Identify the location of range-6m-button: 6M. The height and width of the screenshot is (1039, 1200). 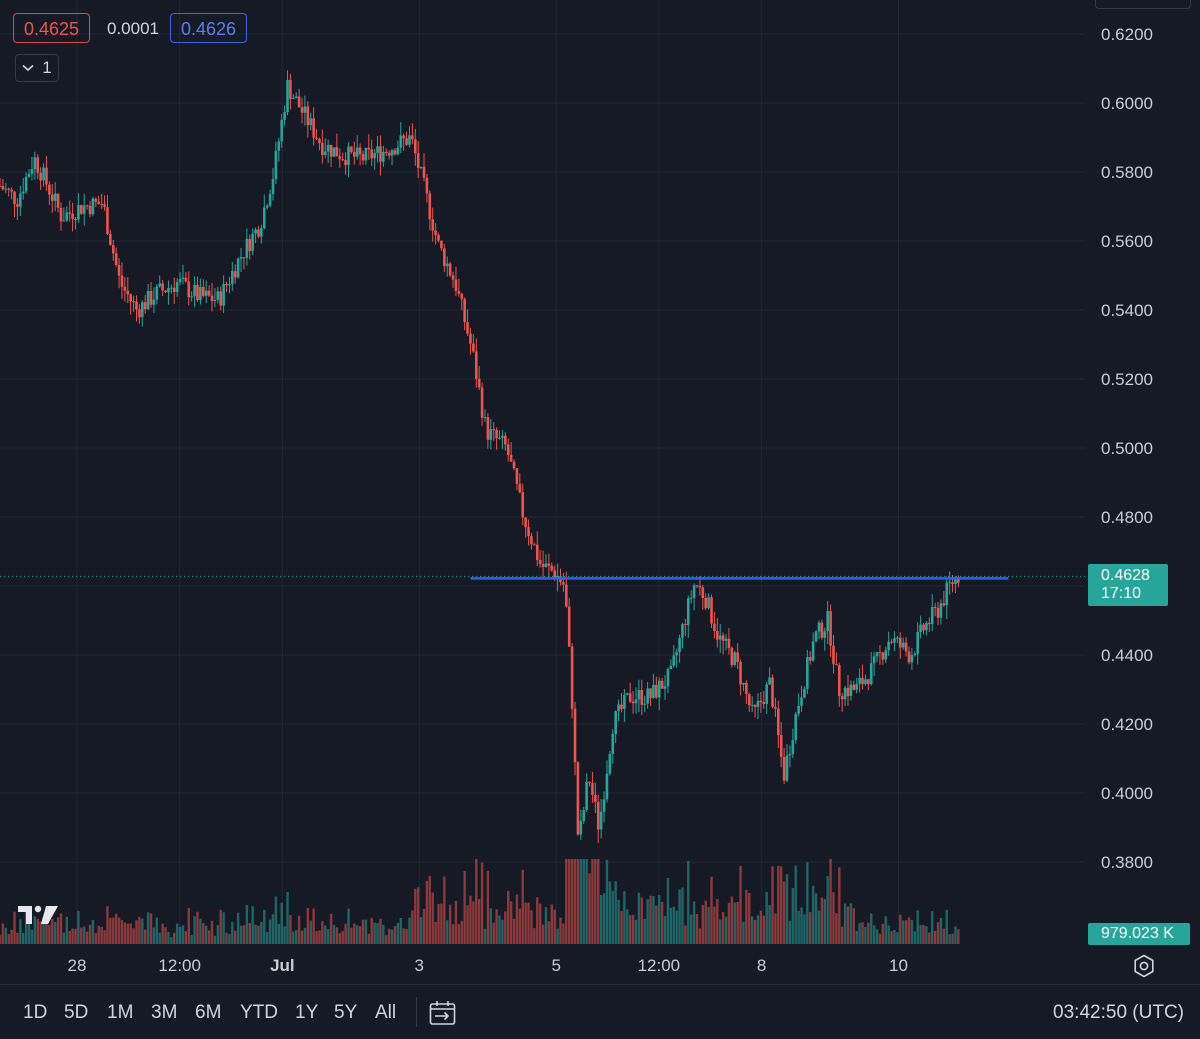
(208, 1012).